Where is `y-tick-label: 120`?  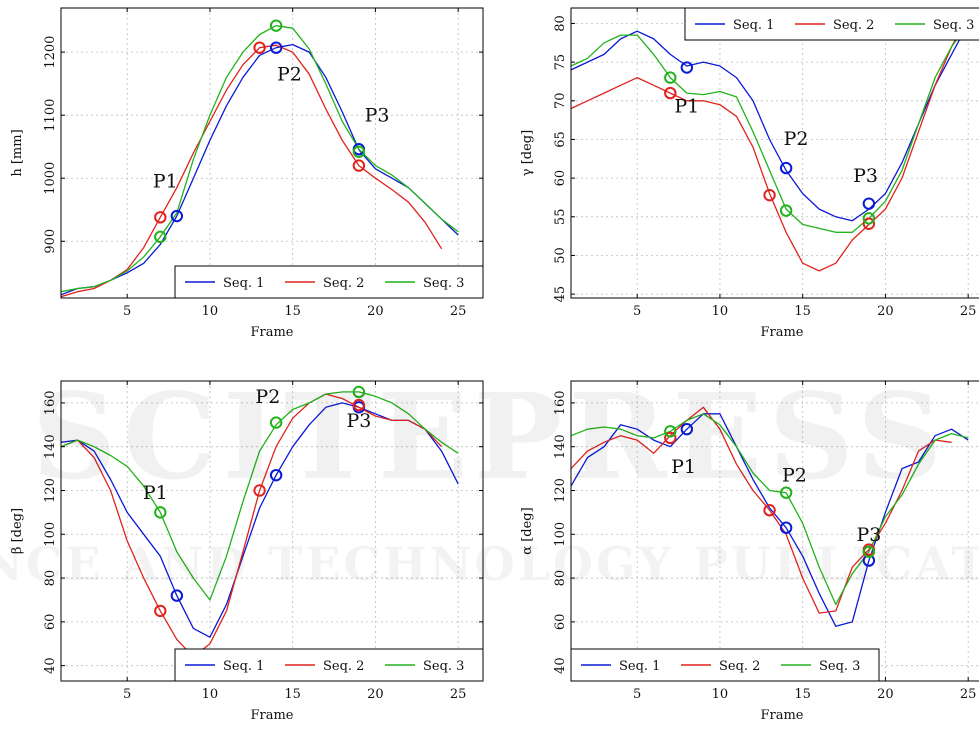 y-tick-label: 120 is located at coordinates (50, 490).